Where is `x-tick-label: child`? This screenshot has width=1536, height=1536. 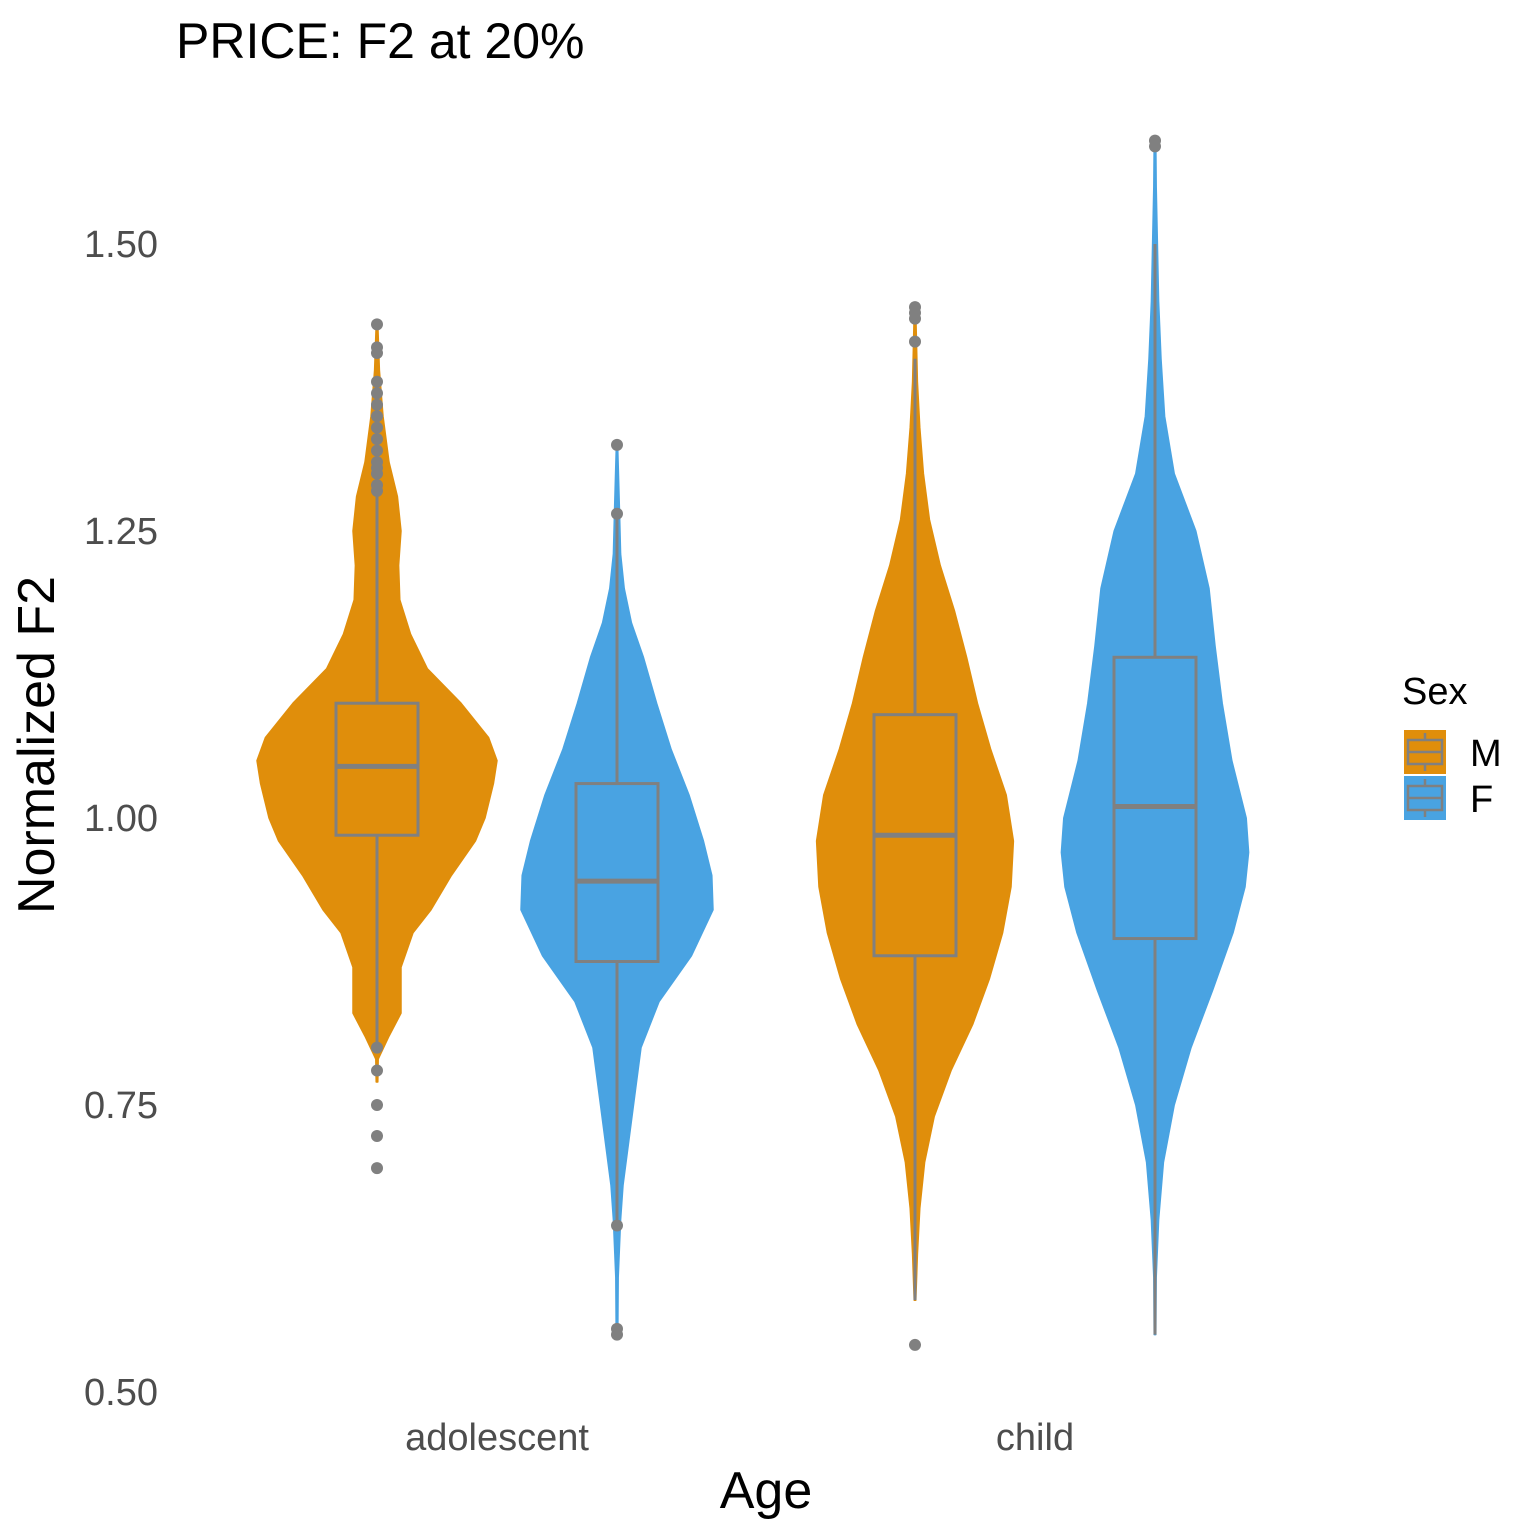
x-tick-label: child is located at coordinates (1035, 1438).